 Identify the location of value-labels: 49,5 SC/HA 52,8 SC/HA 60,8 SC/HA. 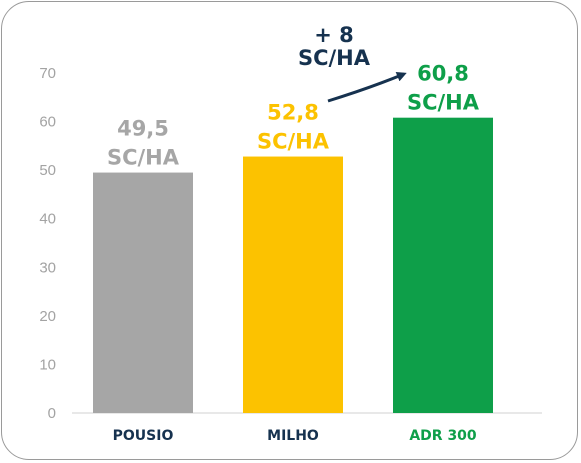
(293, 116).